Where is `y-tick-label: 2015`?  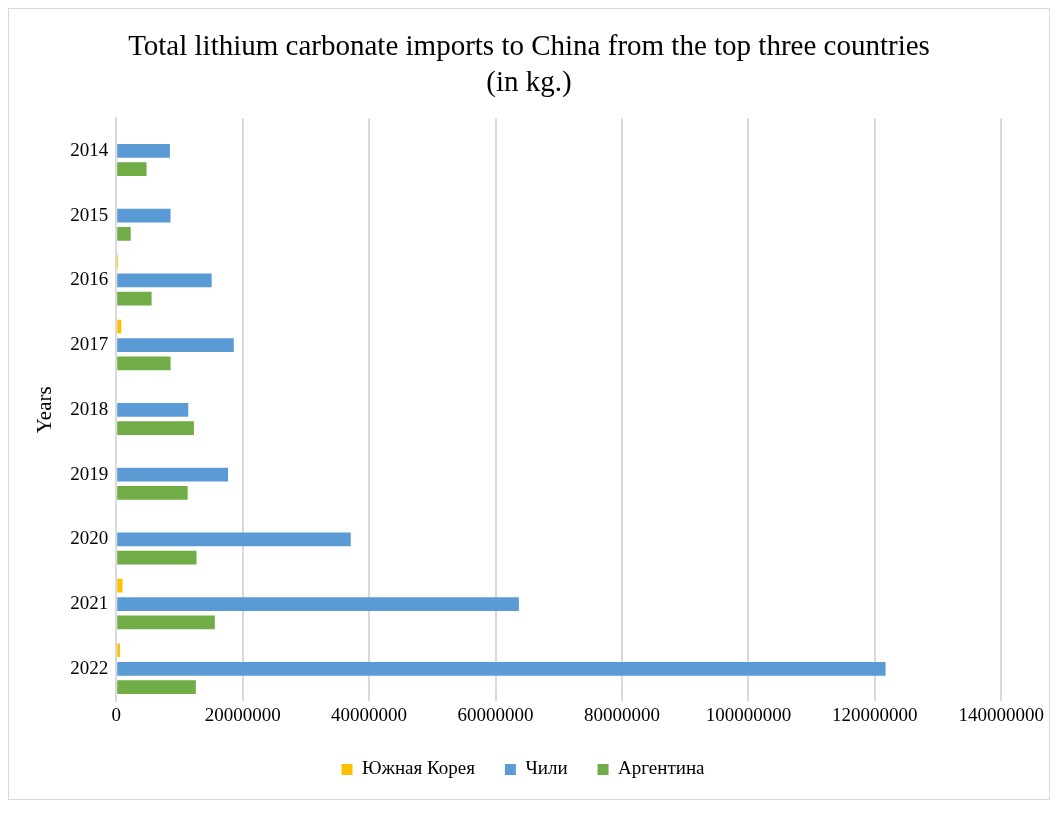
y-tick-label: 2015 is located at coordinates (89, 214).